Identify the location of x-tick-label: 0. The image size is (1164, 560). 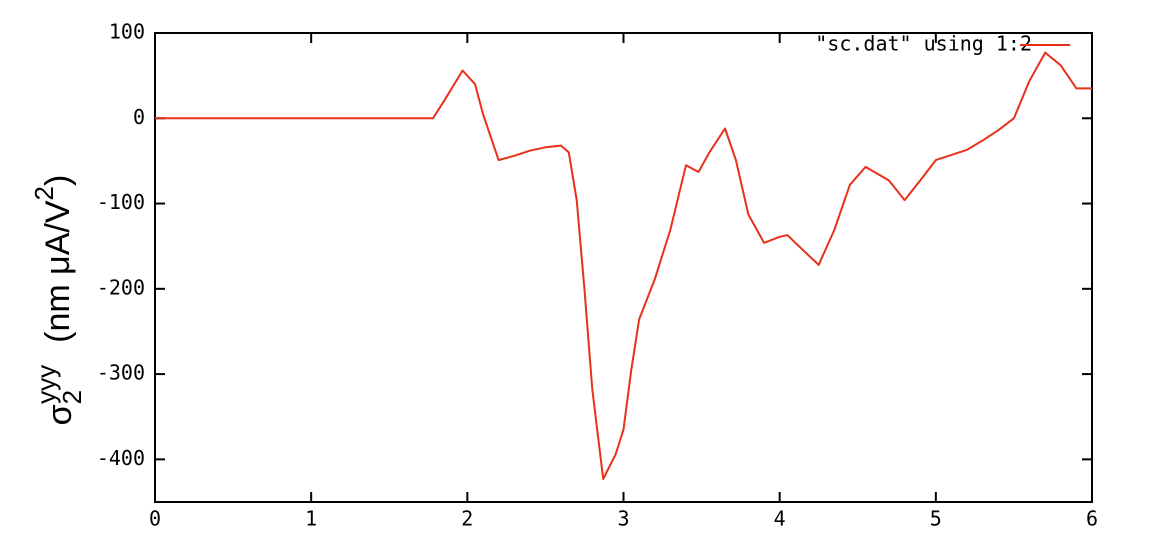
(155, 519).